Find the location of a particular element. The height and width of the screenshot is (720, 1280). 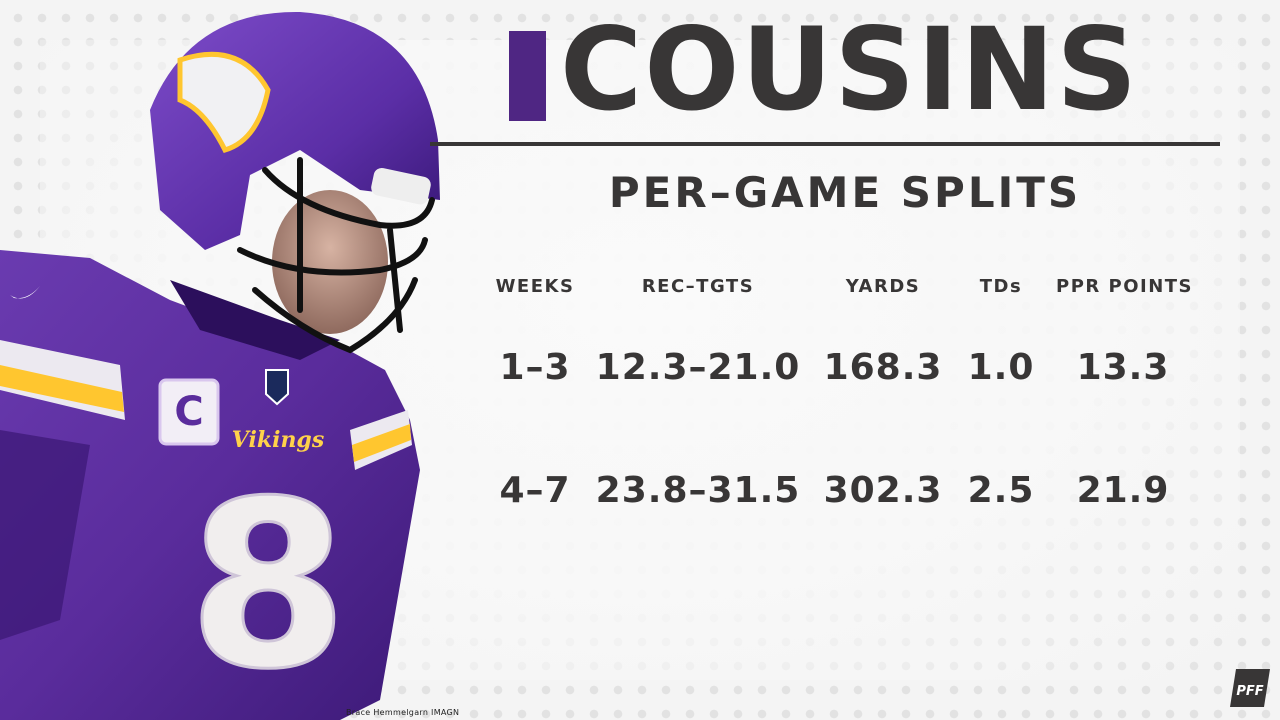

column-header-tds: TDs is located at coordinates (1001, 286).